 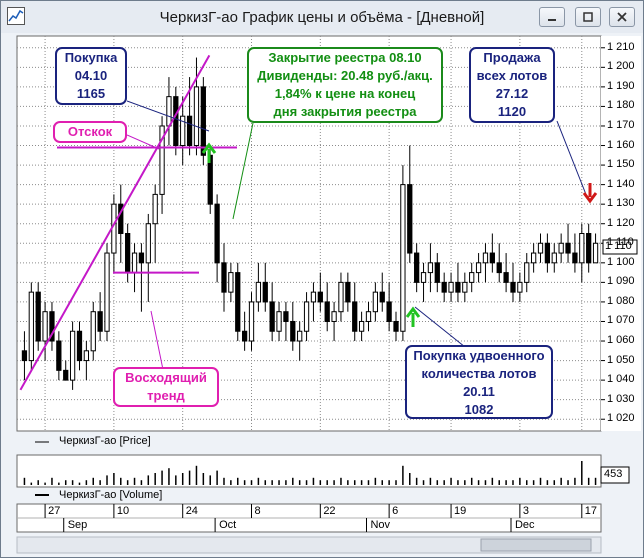 What do you see at coordinates (329, 511) in the screenshot?
I see `date-axis-day-label: 22` at bounding box center [329, 511].